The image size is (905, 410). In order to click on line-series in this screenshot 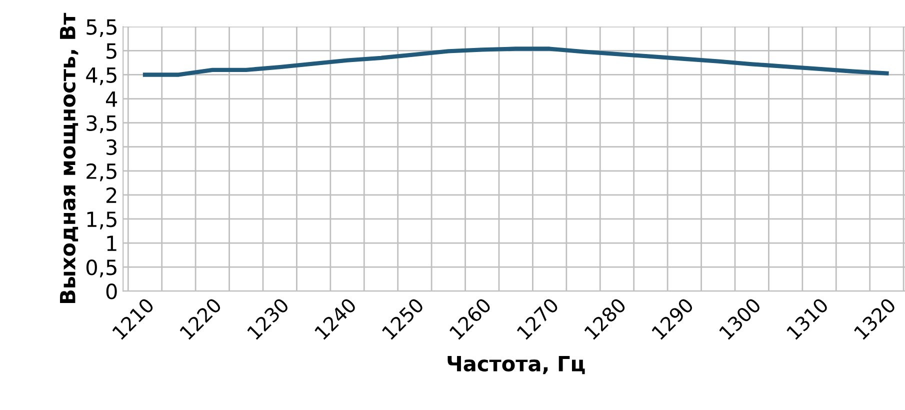, I will do `click(515, 61)`.